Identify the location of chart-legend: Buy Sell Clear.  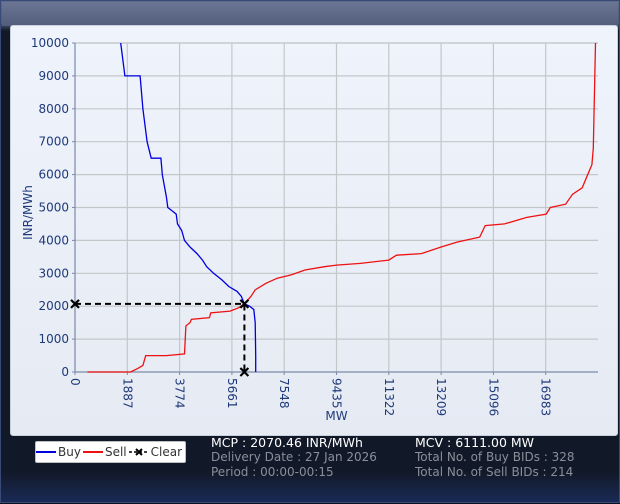
(110, 452).